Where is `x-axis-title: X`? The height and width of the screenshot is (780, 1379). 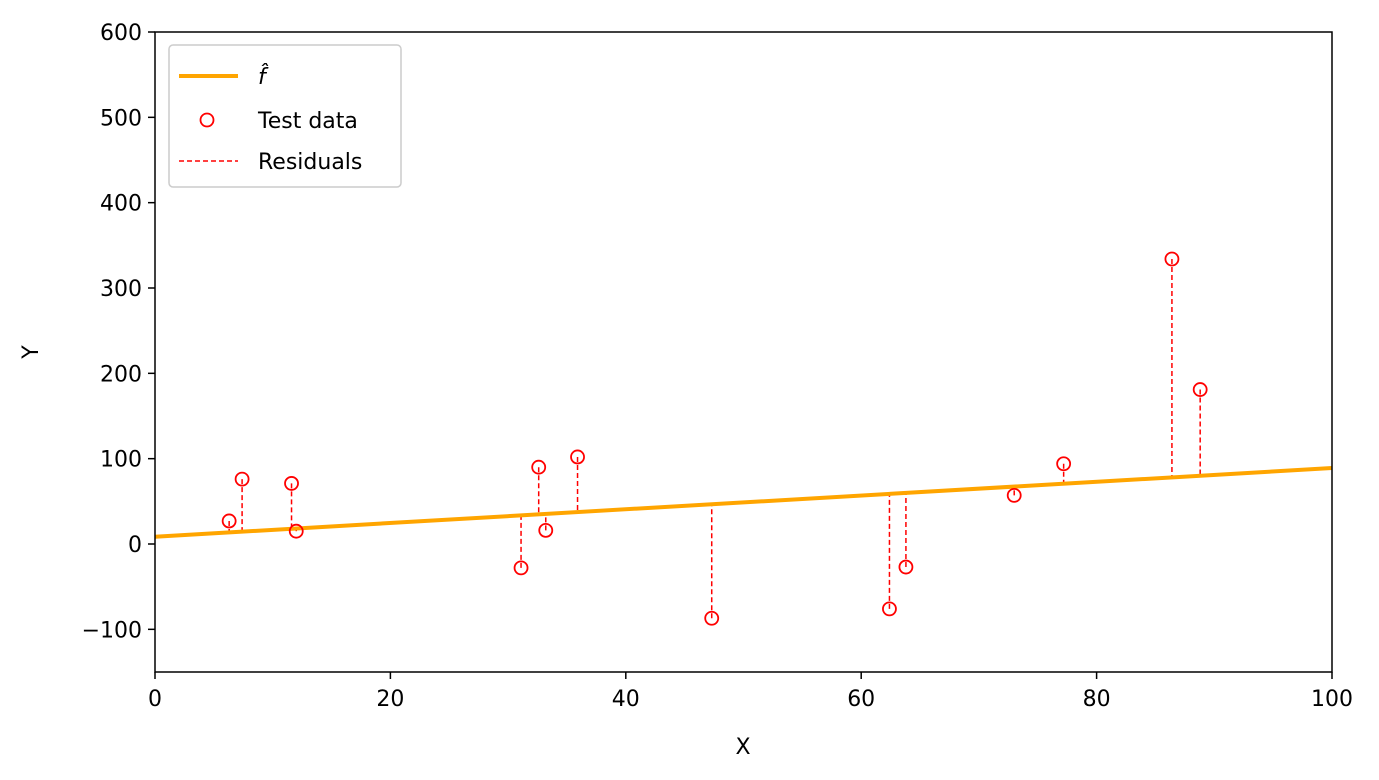
x-axis-title: X is located at coordinates (742, 747).